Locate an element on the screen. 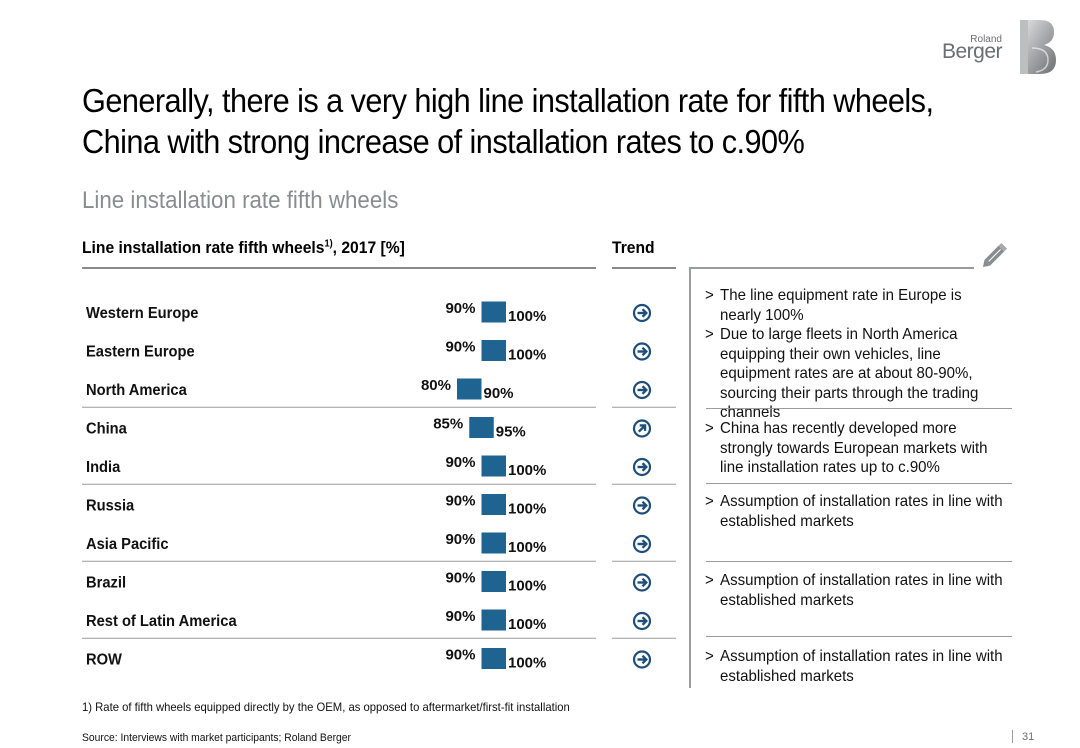 This screenshot has width=1080, height=748. logo-line1: Roland is located at coordinates (986, 39).